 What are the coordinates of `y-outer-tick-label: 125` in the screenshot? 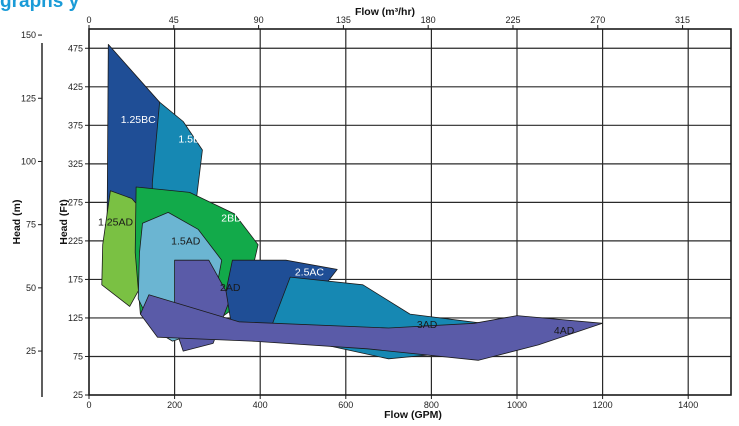 It's located at (28, 98).